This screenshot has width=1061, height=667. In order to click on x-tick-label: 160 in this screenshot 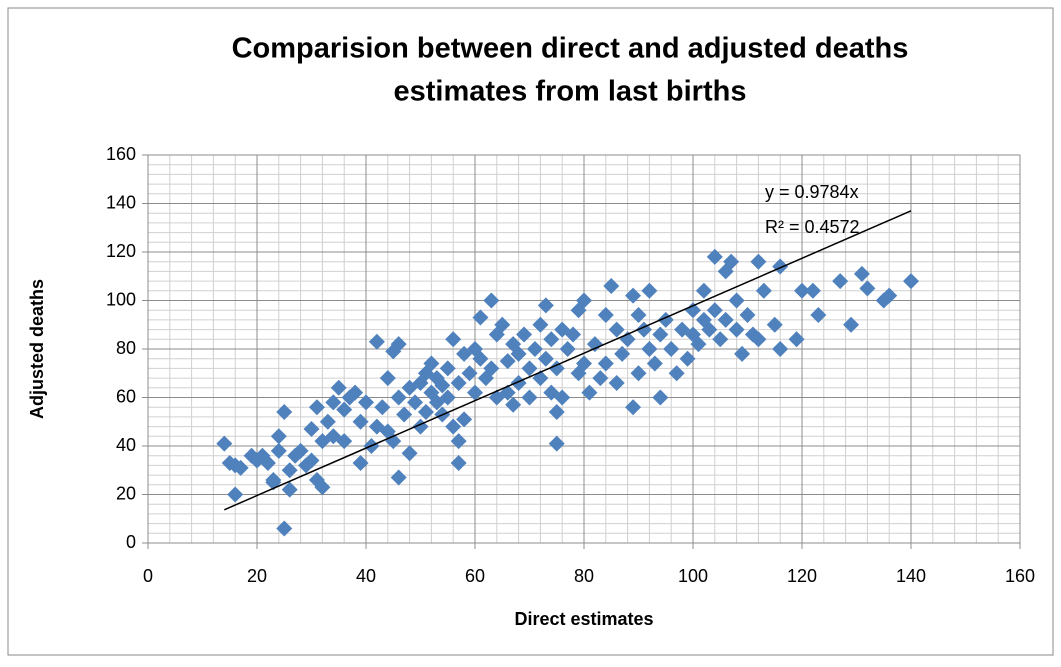, I will do `click(1020, 576)`.